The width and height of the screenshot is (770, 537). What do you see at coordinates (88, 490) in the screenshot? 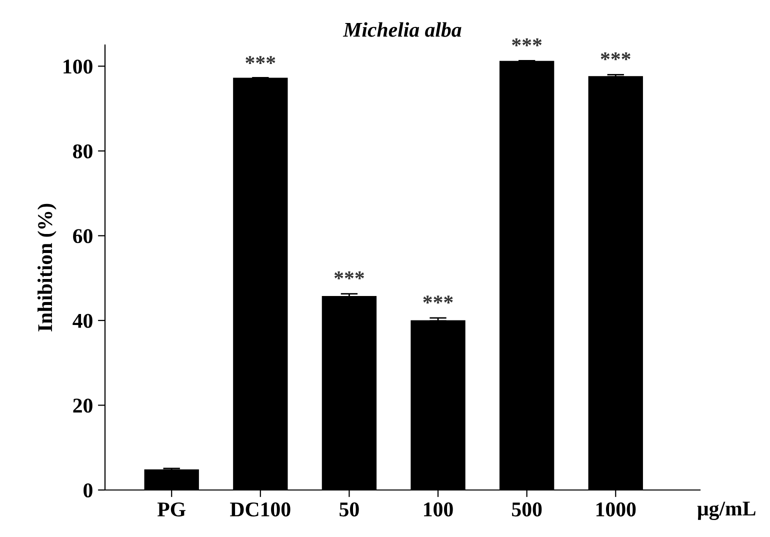
I see `y-tick-label: 0` at bounding box center [88, 490].